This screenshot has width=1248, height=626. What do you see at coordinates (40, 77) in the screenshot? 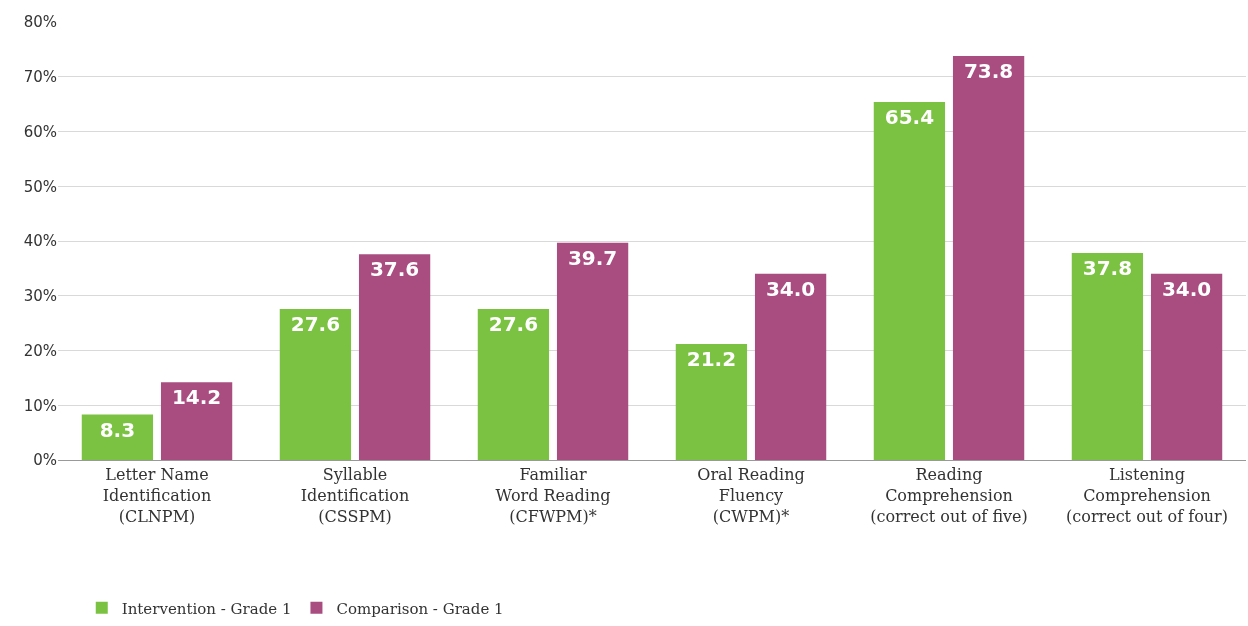
I see `y-tick-label: 70%` at bounding box center [40, 77].